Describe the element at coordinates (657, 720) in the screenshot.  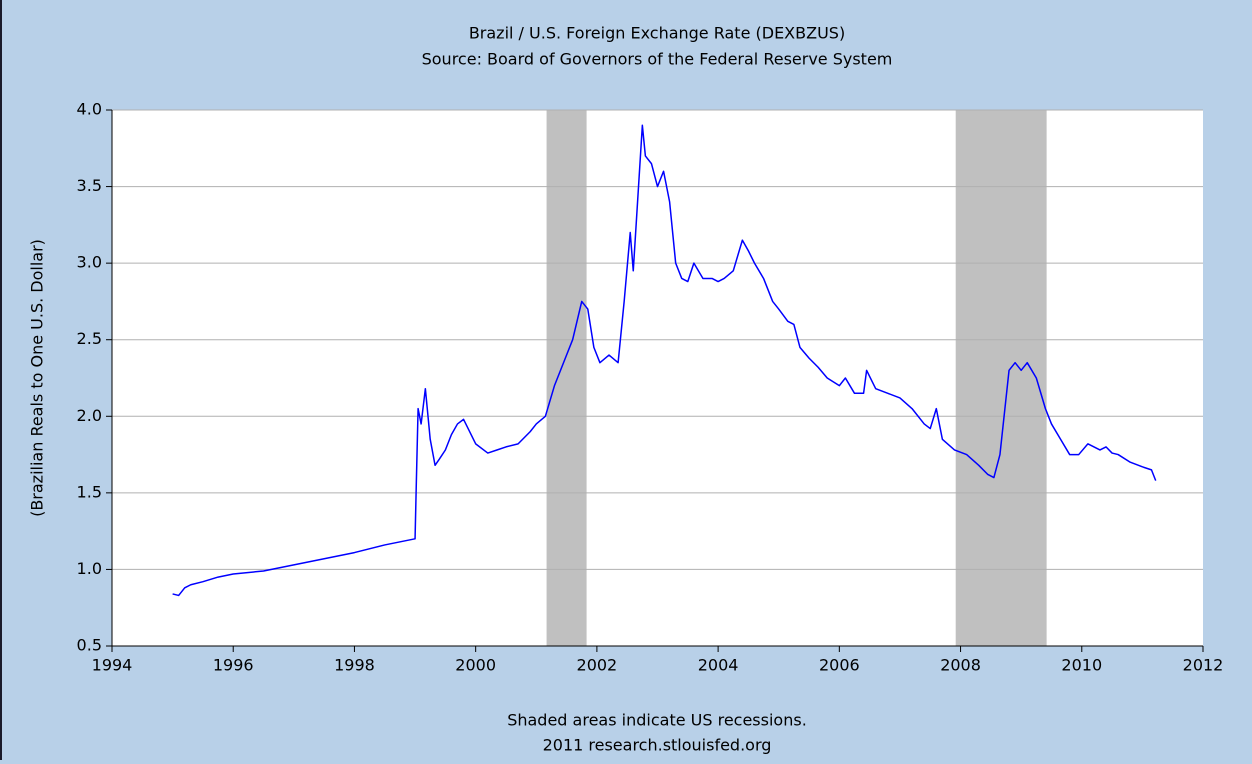
I see `footer-note: Shaded areas indicate US recessions.` at that location.